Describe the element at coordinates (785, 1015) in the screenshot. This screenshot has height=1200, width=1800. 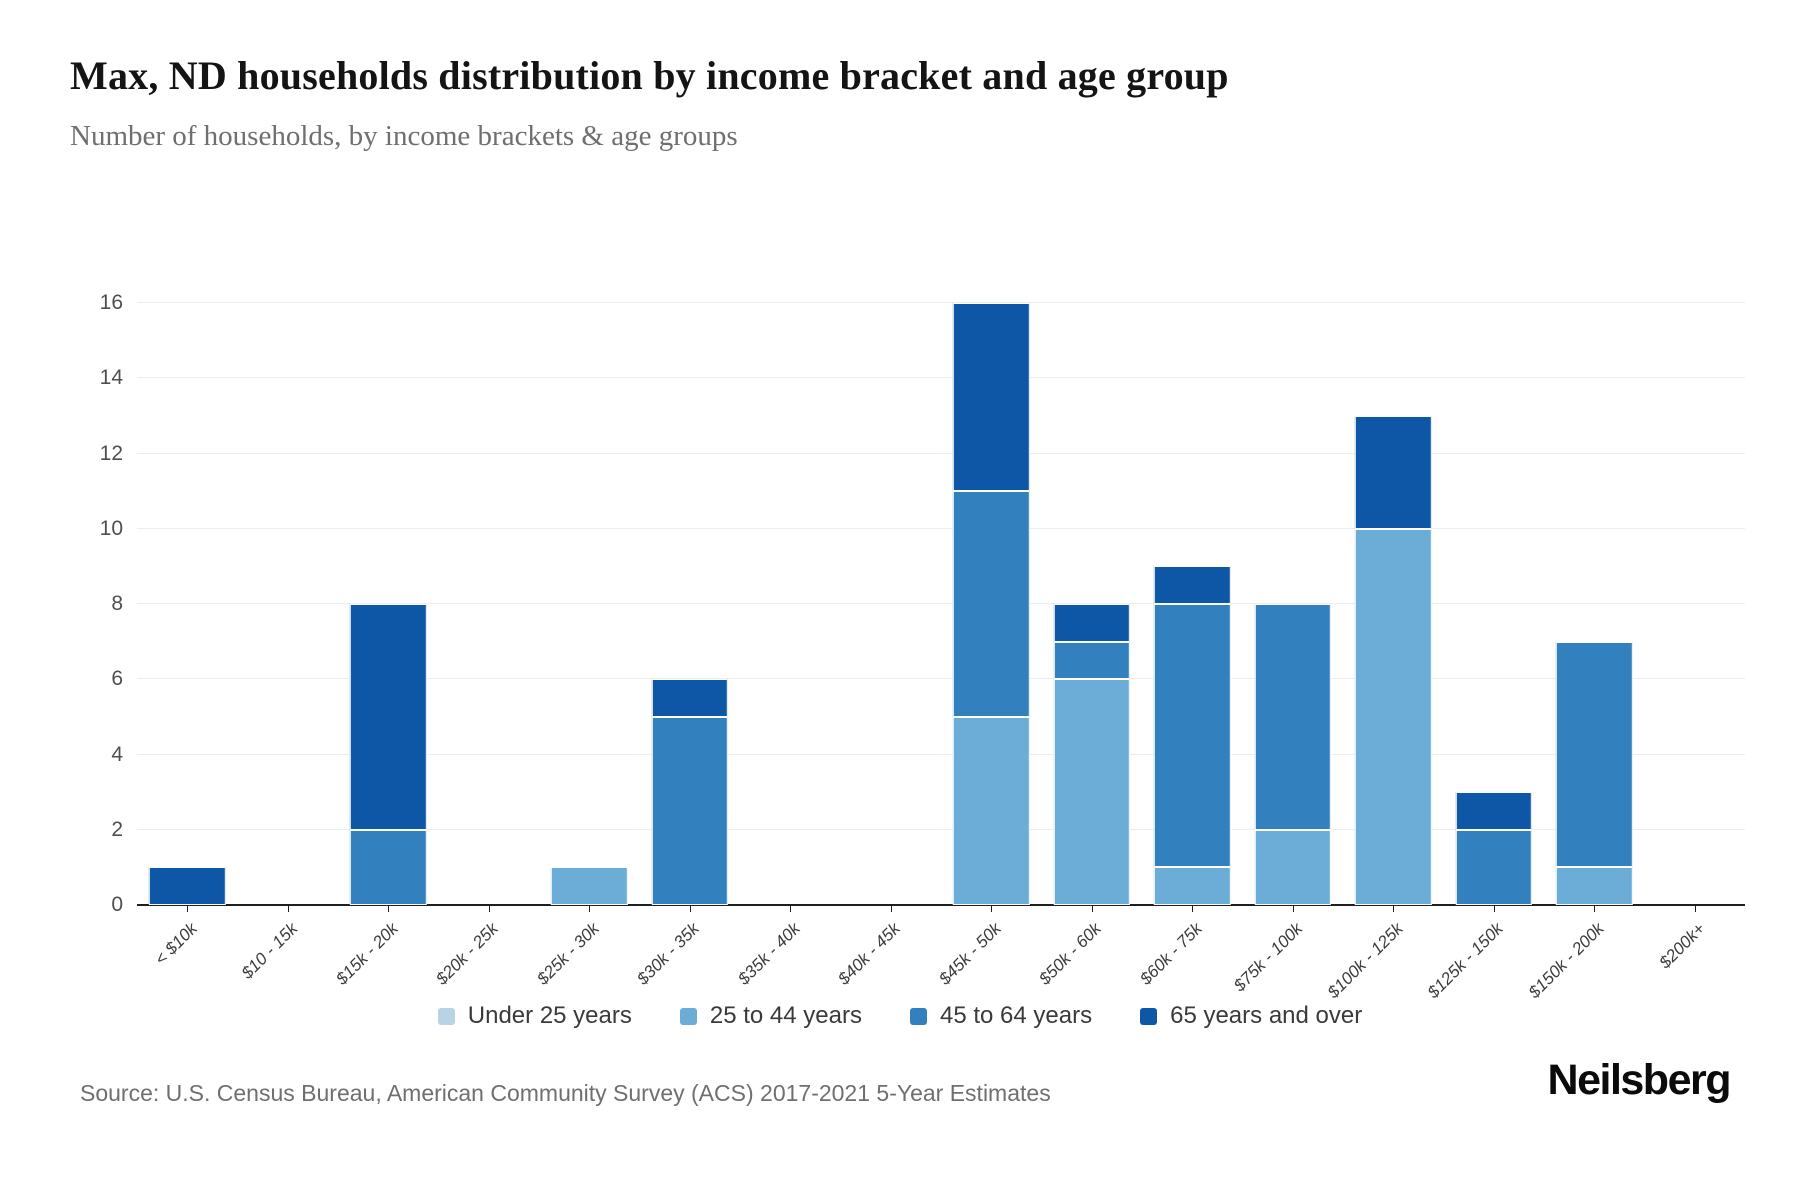
I see `legend-label: 25 to 44 years` at that location.